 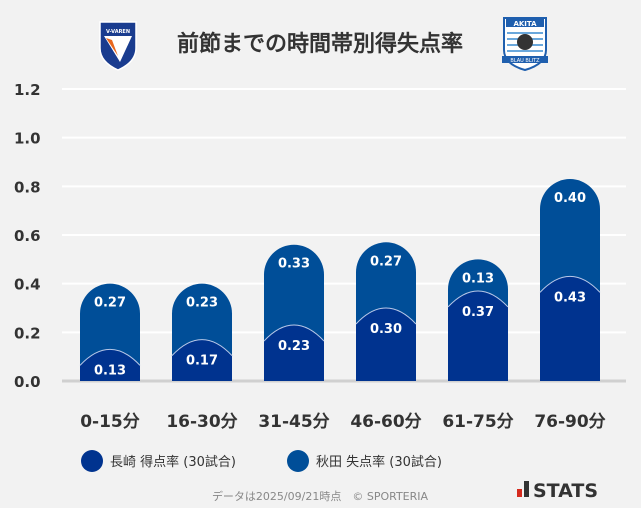 What do you see at coordinates (202, 303) in the screenshot?
I see `data-label-top: 0.23` at bounding box center [202, 303].